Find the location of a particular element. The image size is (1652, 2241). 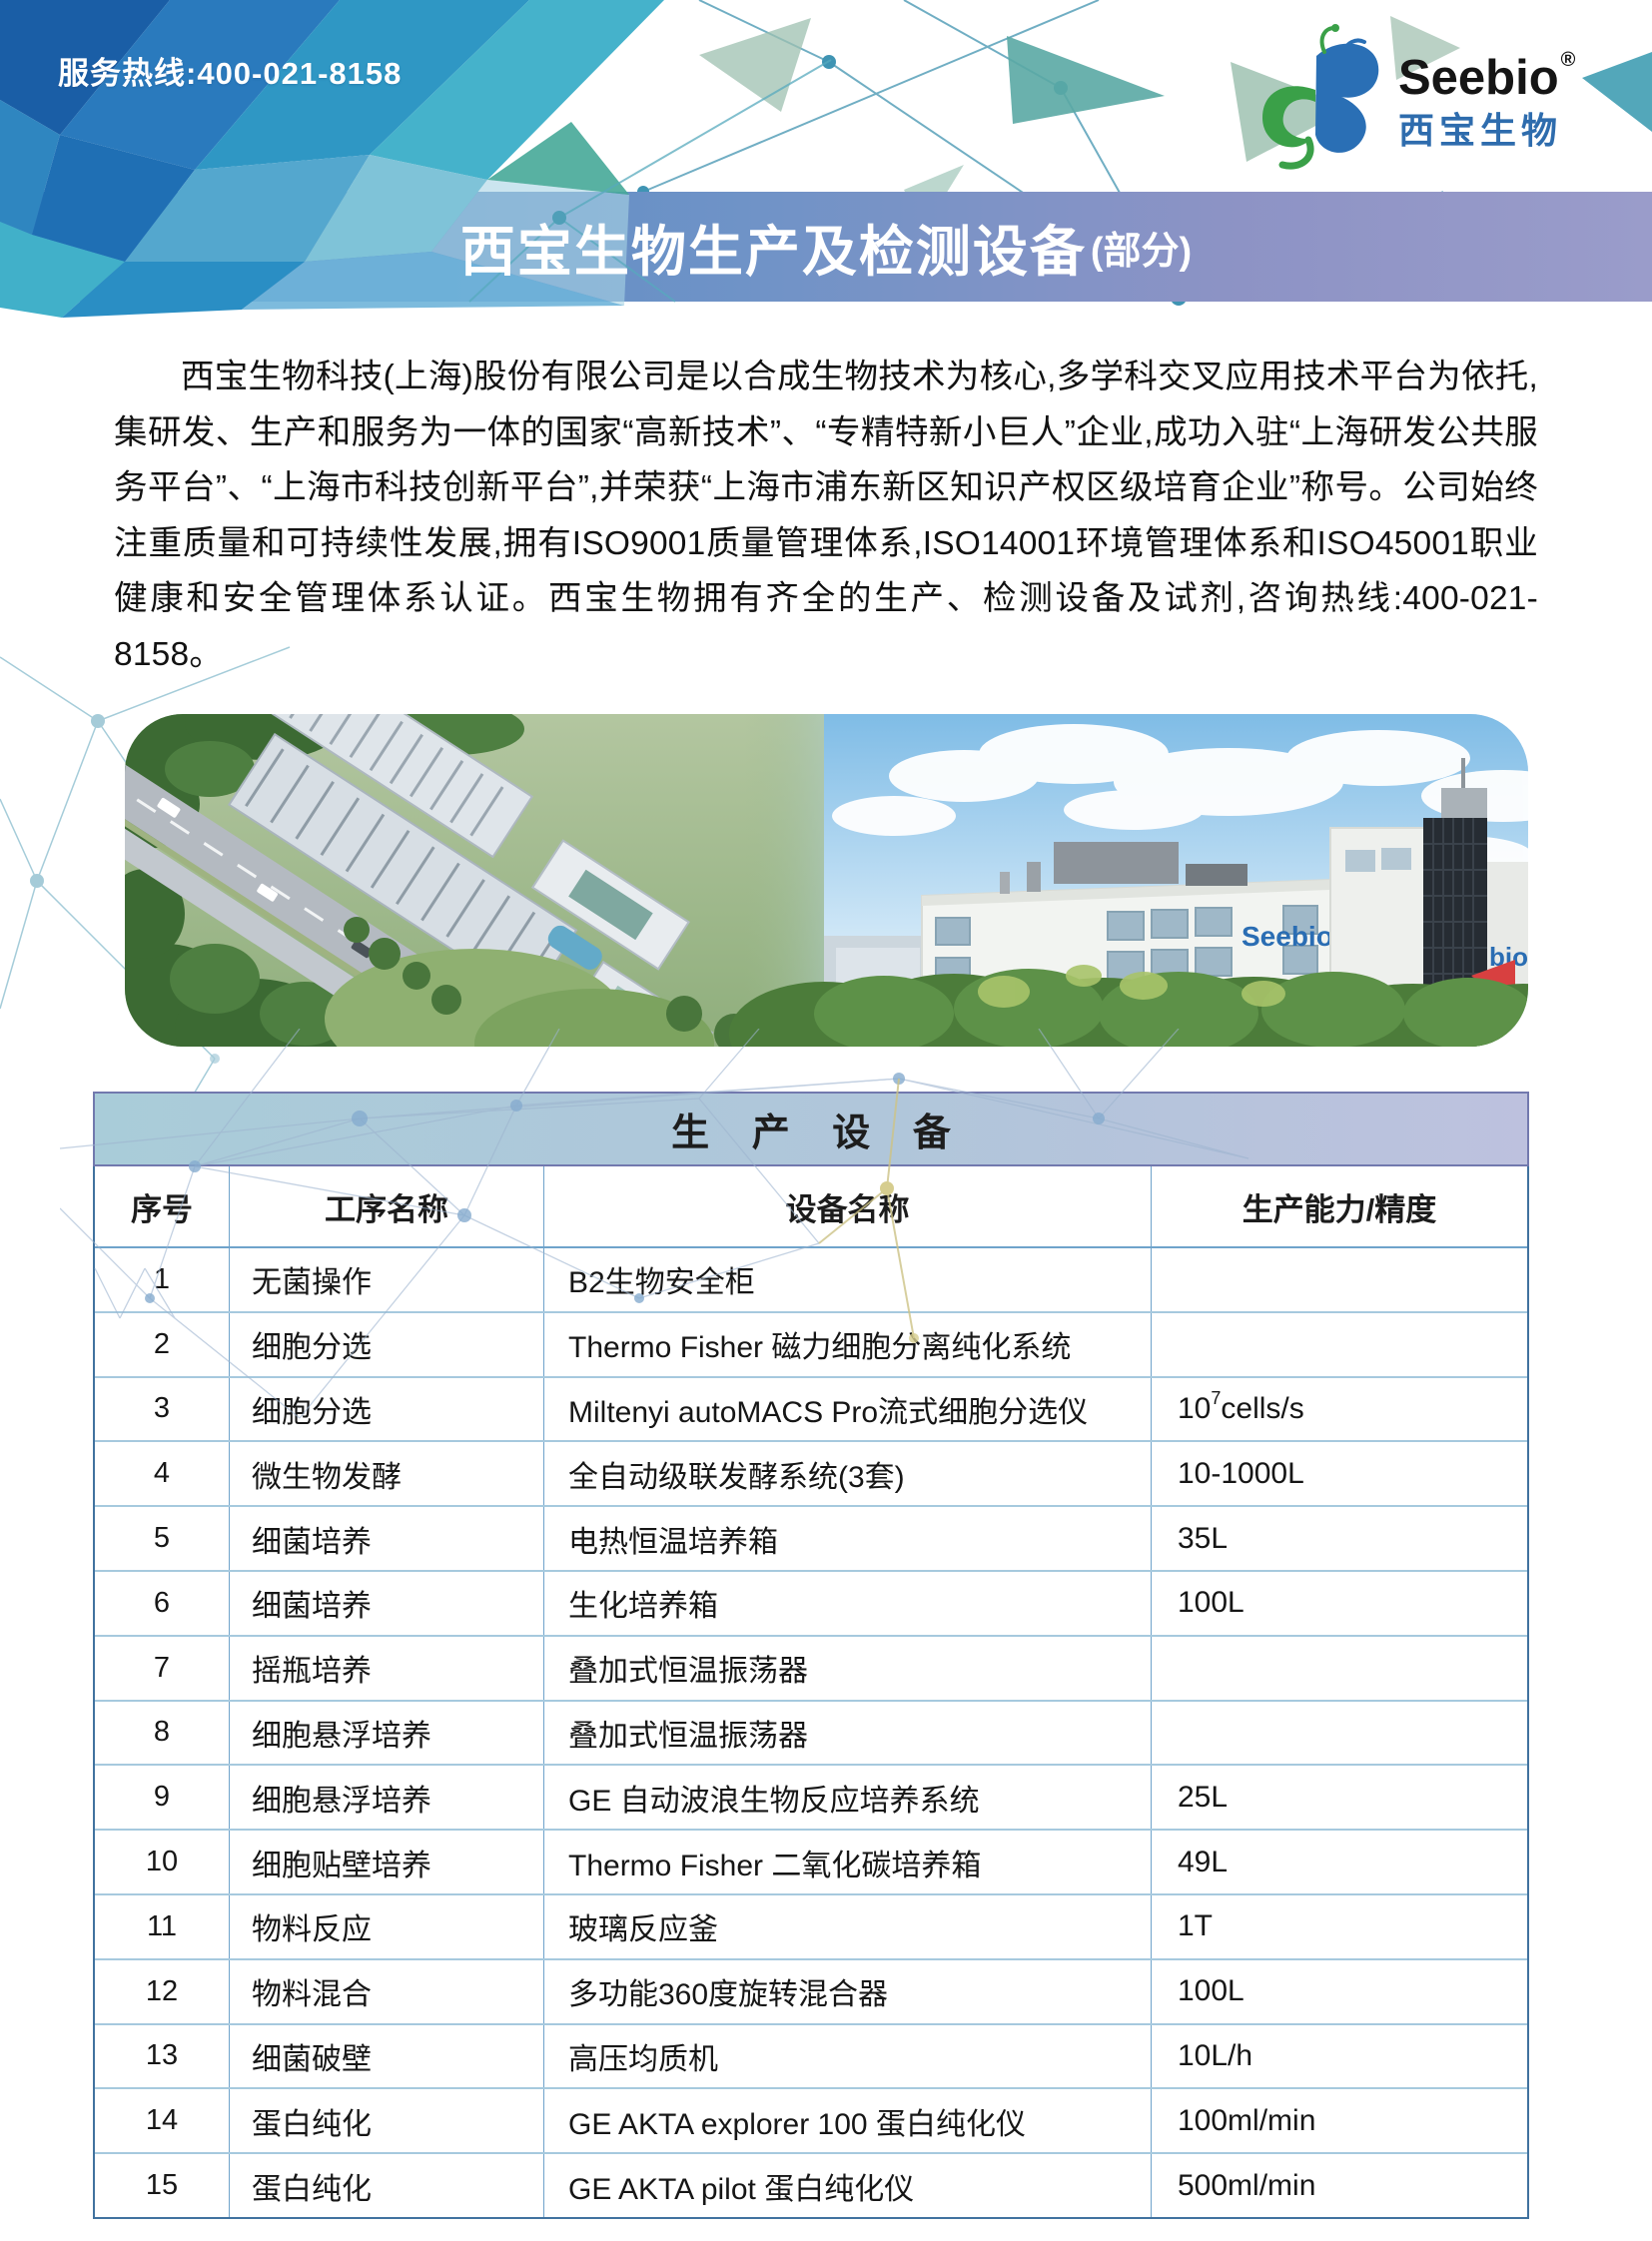

table-row: 15 蛋白纯化 GE AKTA pilot 蛋白纯化仪 500ml/min is located at coordinates (811, 2185).